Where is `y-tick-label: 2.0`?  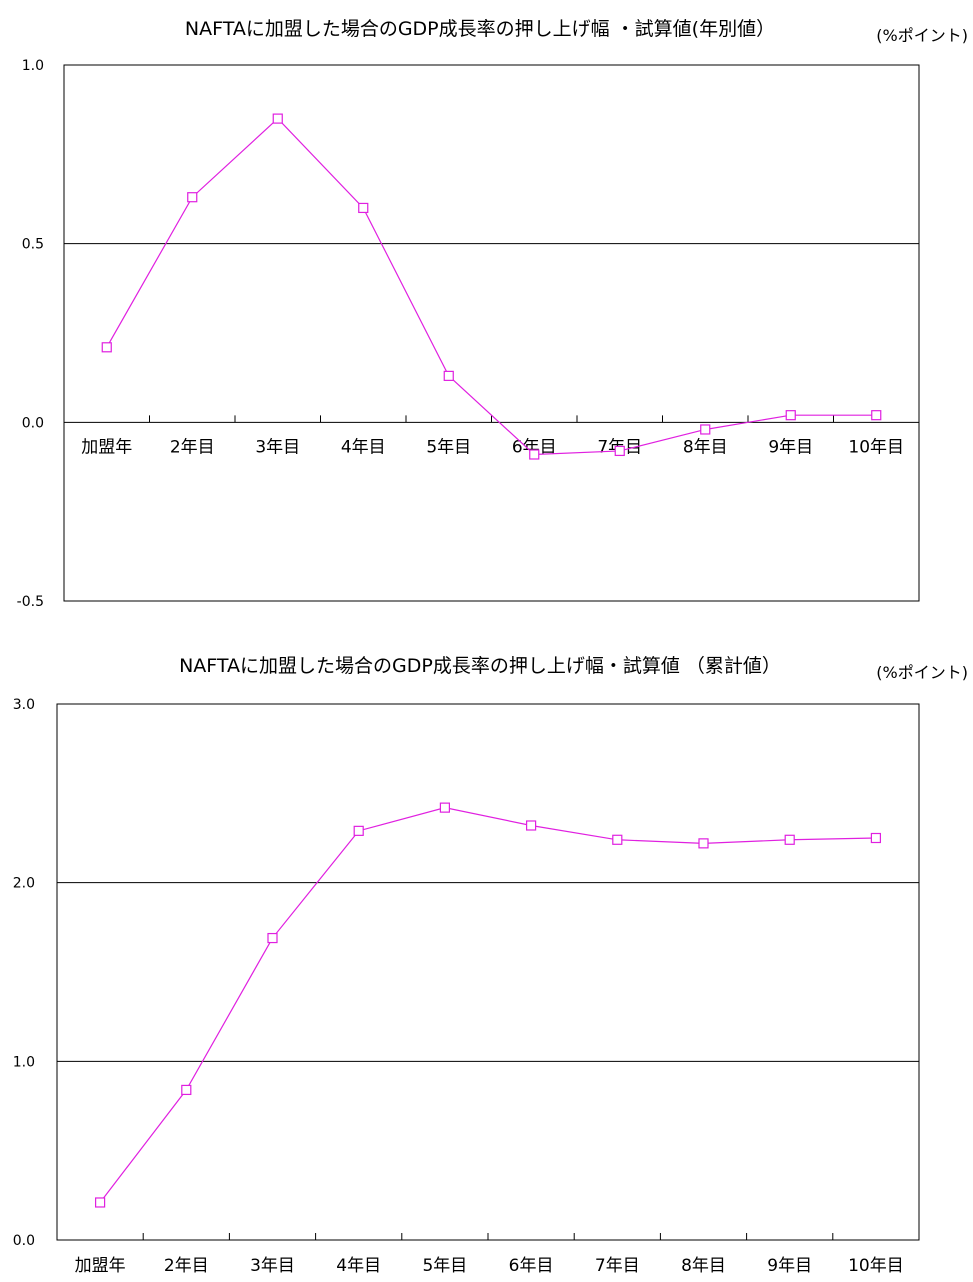 y-tick-label: 2.0 is located at coordinates (24, 884).